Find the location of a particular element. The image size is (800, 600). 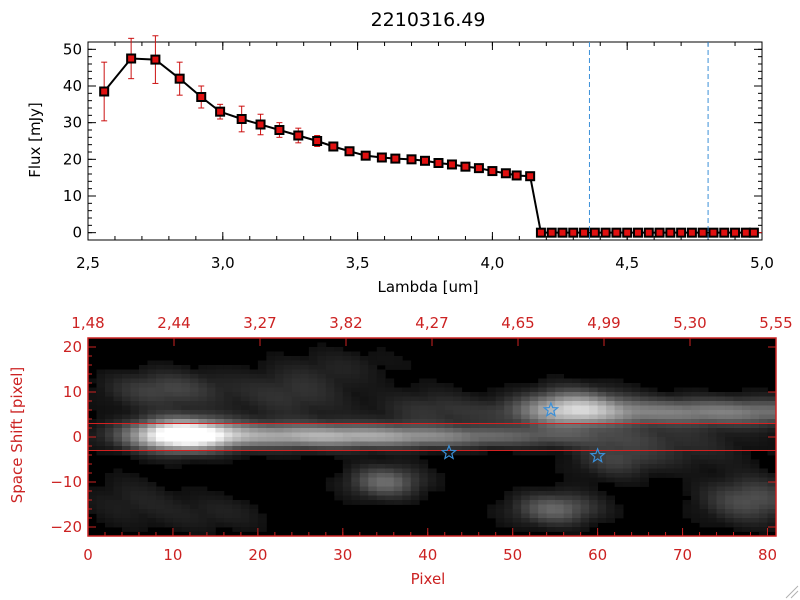

data-point is located at coordinates (349, 151).